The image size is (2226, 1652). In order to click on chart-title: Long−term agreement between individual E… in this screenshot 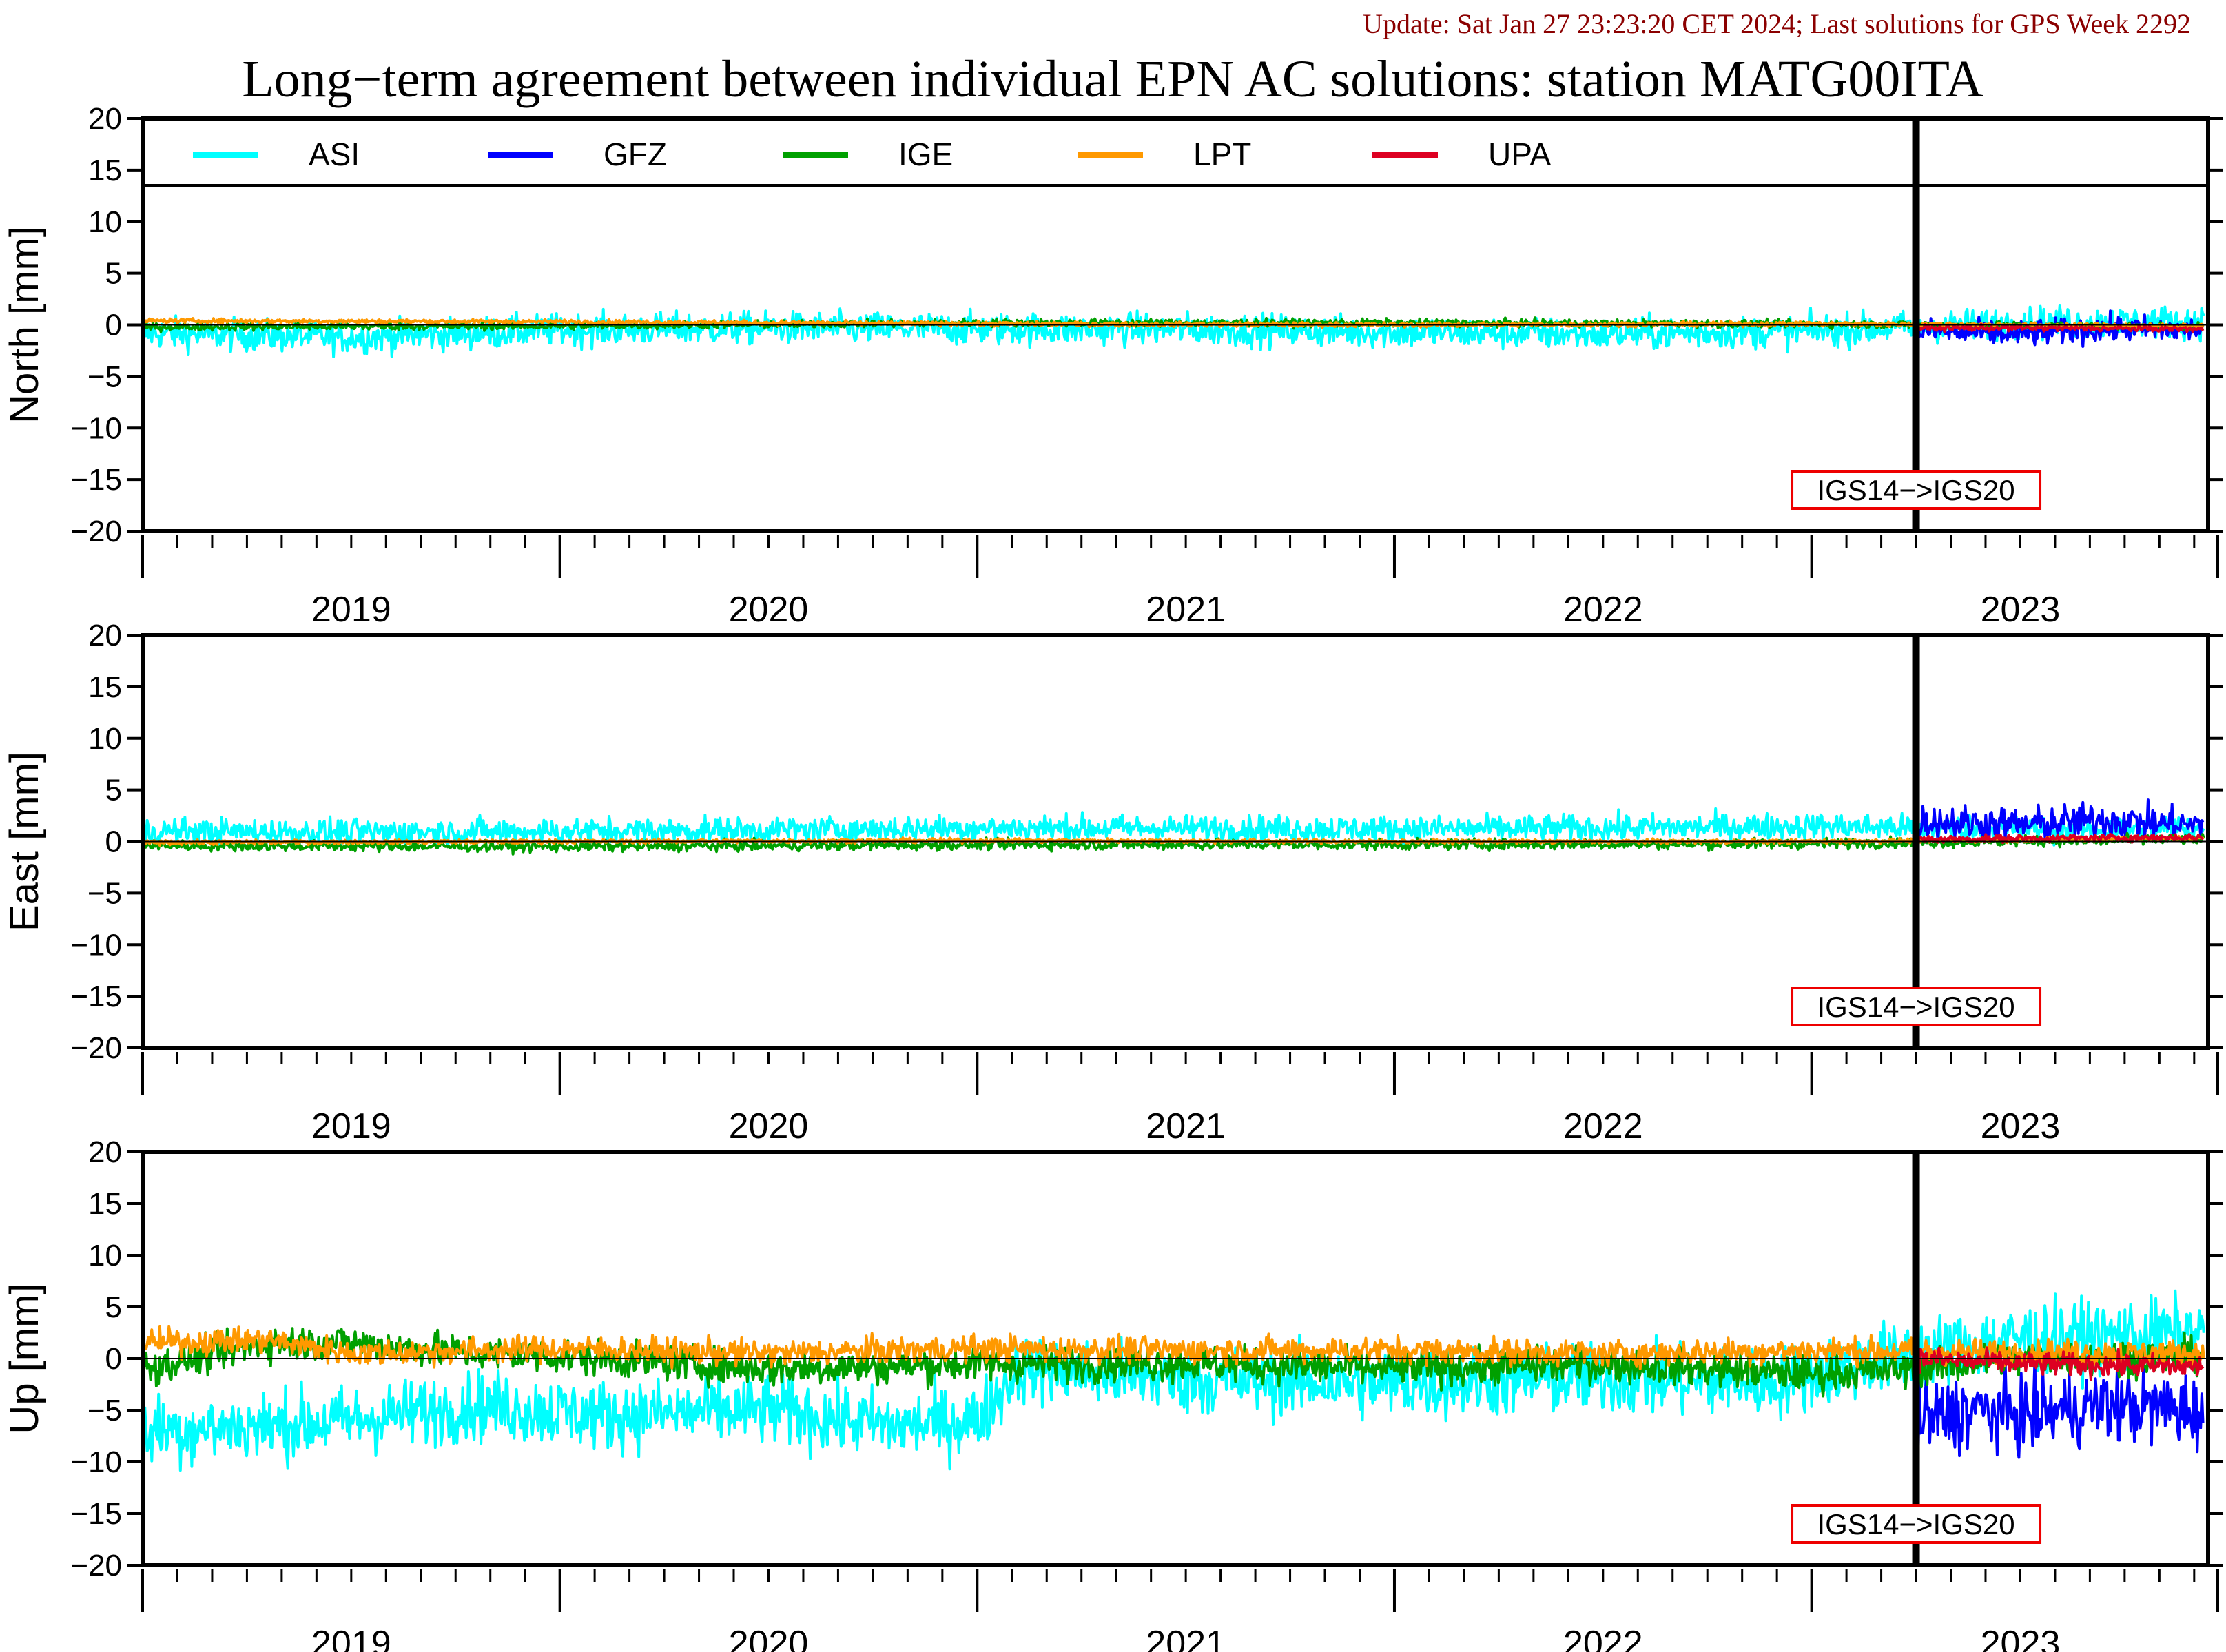, I will do `click(1112, 79)`.